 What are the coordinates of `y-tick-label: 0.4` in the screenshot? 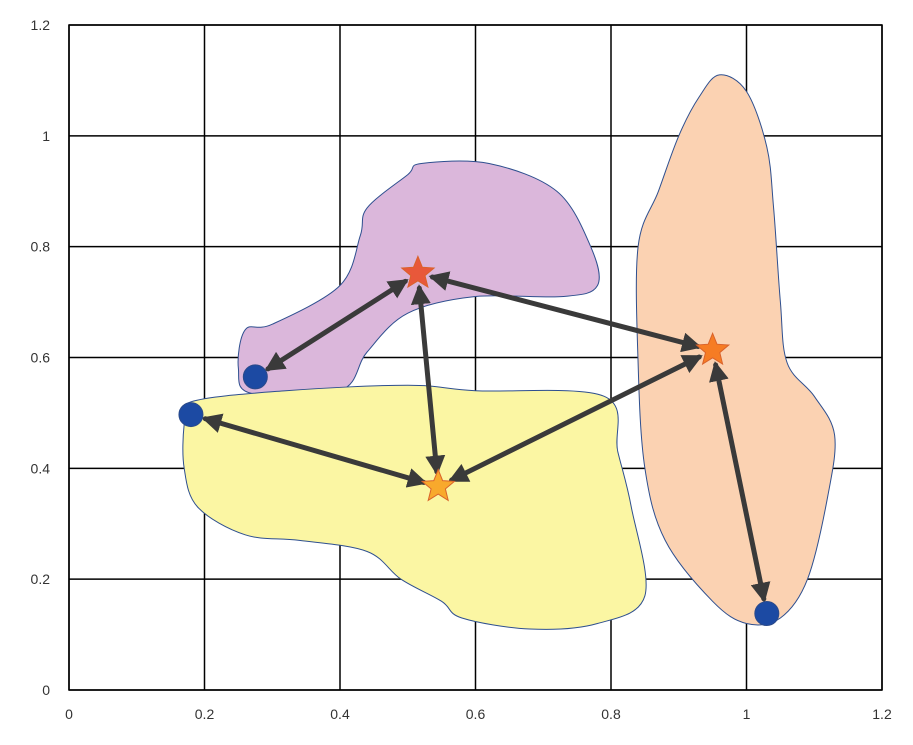 It's located at (41, 468).